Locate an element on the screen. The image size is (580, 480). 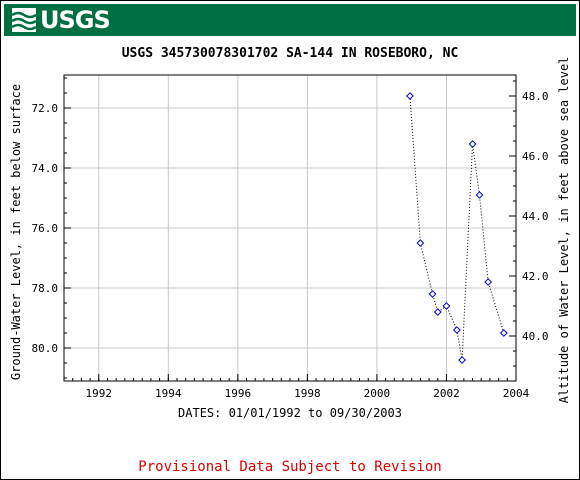
y-left-tick-label: 76.0 is located at coordinates (45, 228).